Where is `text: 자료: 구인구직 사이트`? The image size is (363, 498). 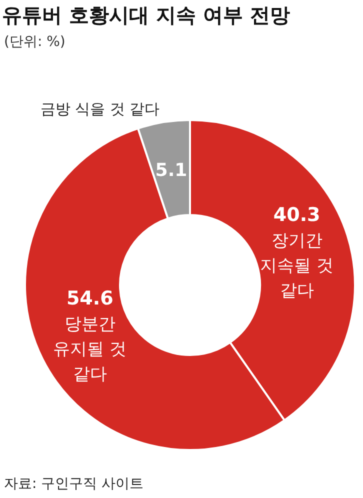 text: 자료: 구인구직 사이트 is located at coordinates (74, 484).